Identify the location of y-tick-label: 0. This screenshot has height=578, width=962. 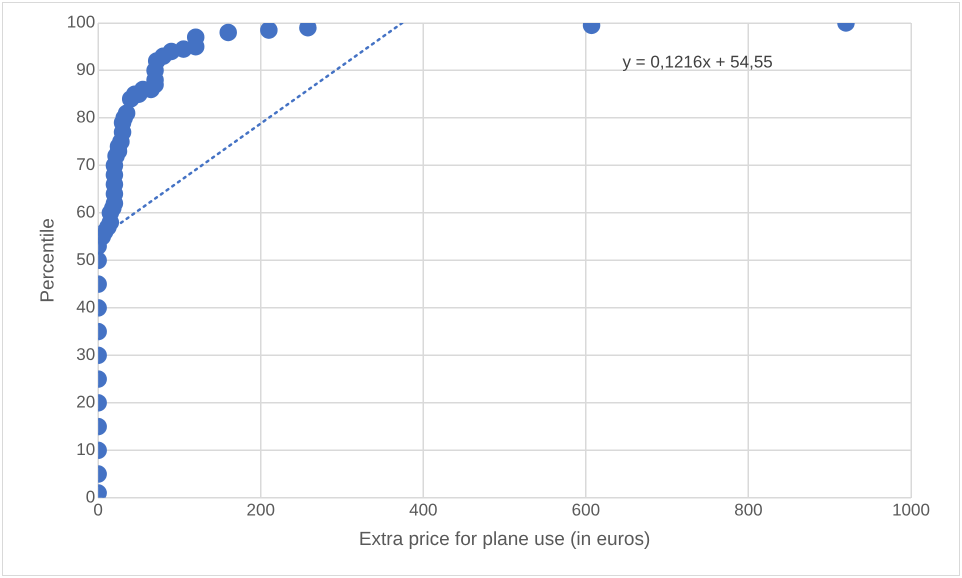
(91, 496).